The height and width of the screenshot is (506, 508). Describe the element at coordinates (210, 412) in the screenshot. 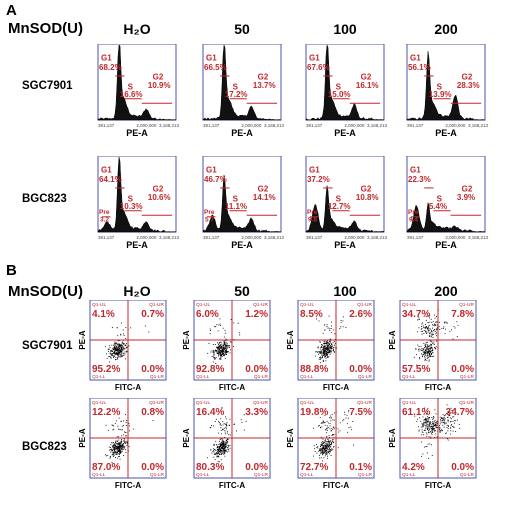

I see `quadrant-value-ul: 16.4%` at that location.